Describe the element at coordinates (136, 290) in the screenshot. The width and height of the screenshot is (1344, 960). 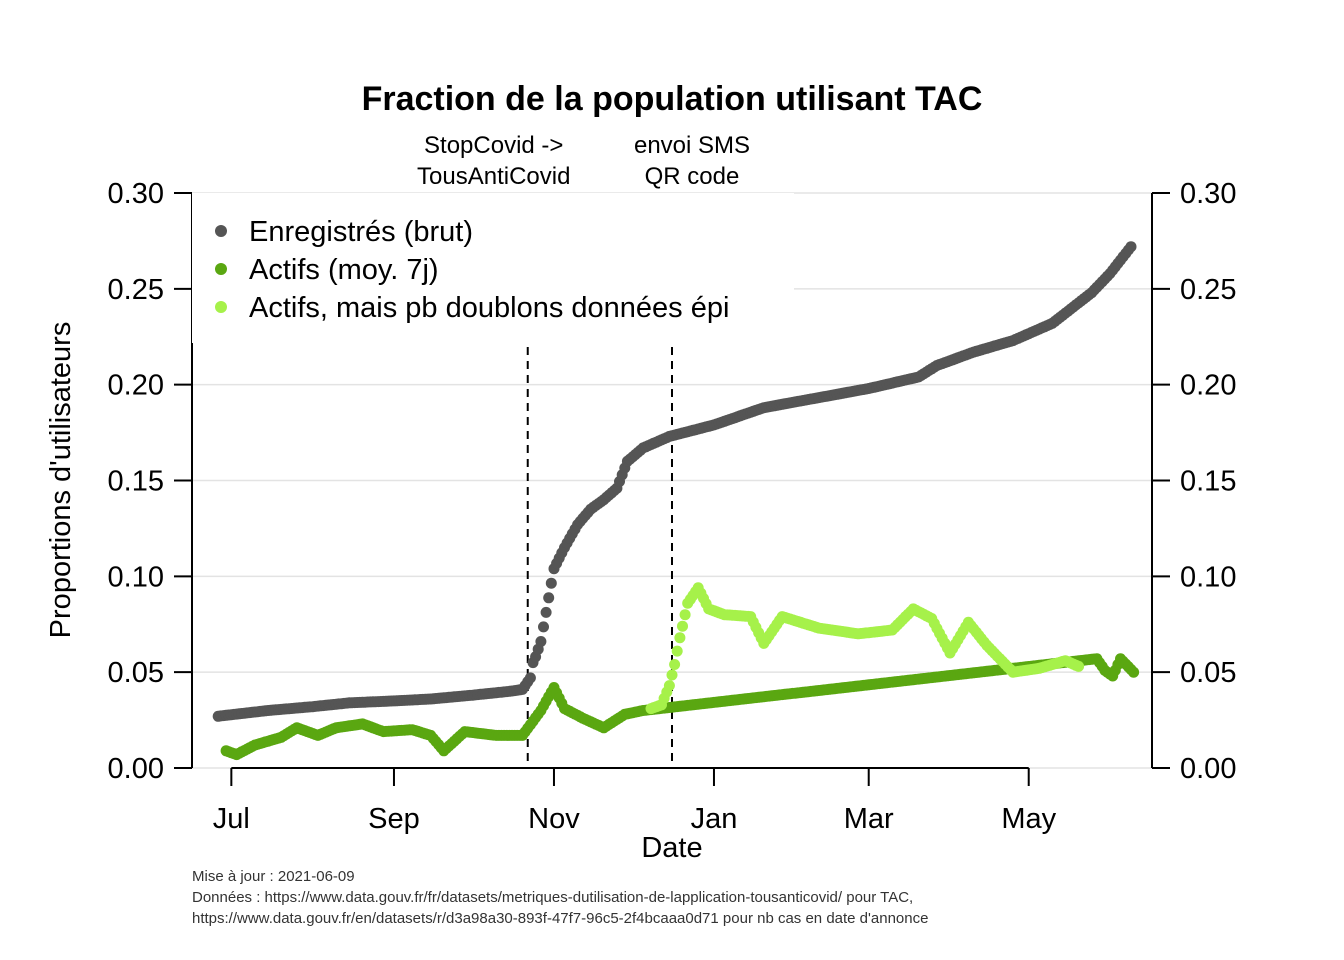
I see `y-tick-label-left: 0.25` at that location.